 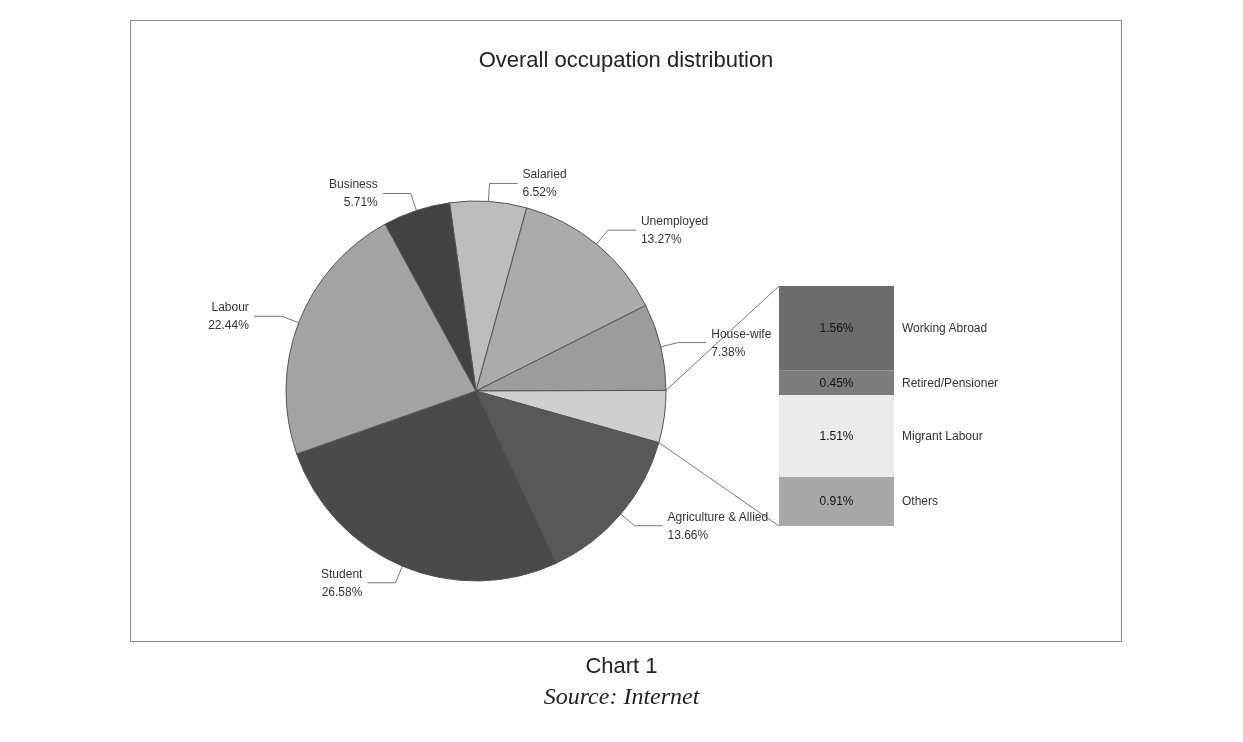 I want to click on series-label: Others, so click(x=920, y=501).